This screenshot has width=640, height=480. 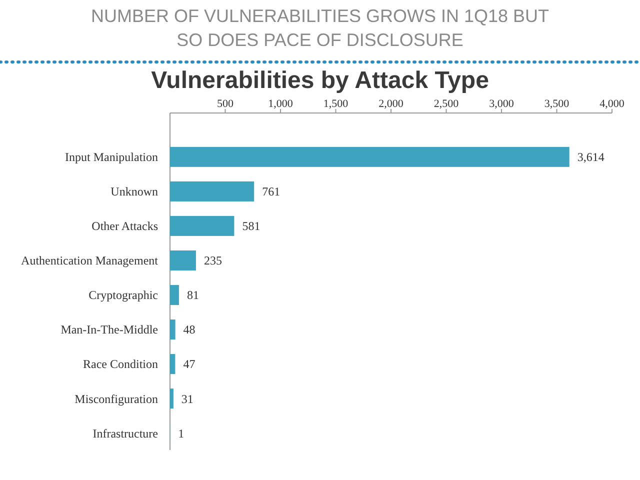 What do you see at coordinates (134, 191) in the screenshot?
I see `y-tick-label: Unknown` at bounding box center [134, 191].